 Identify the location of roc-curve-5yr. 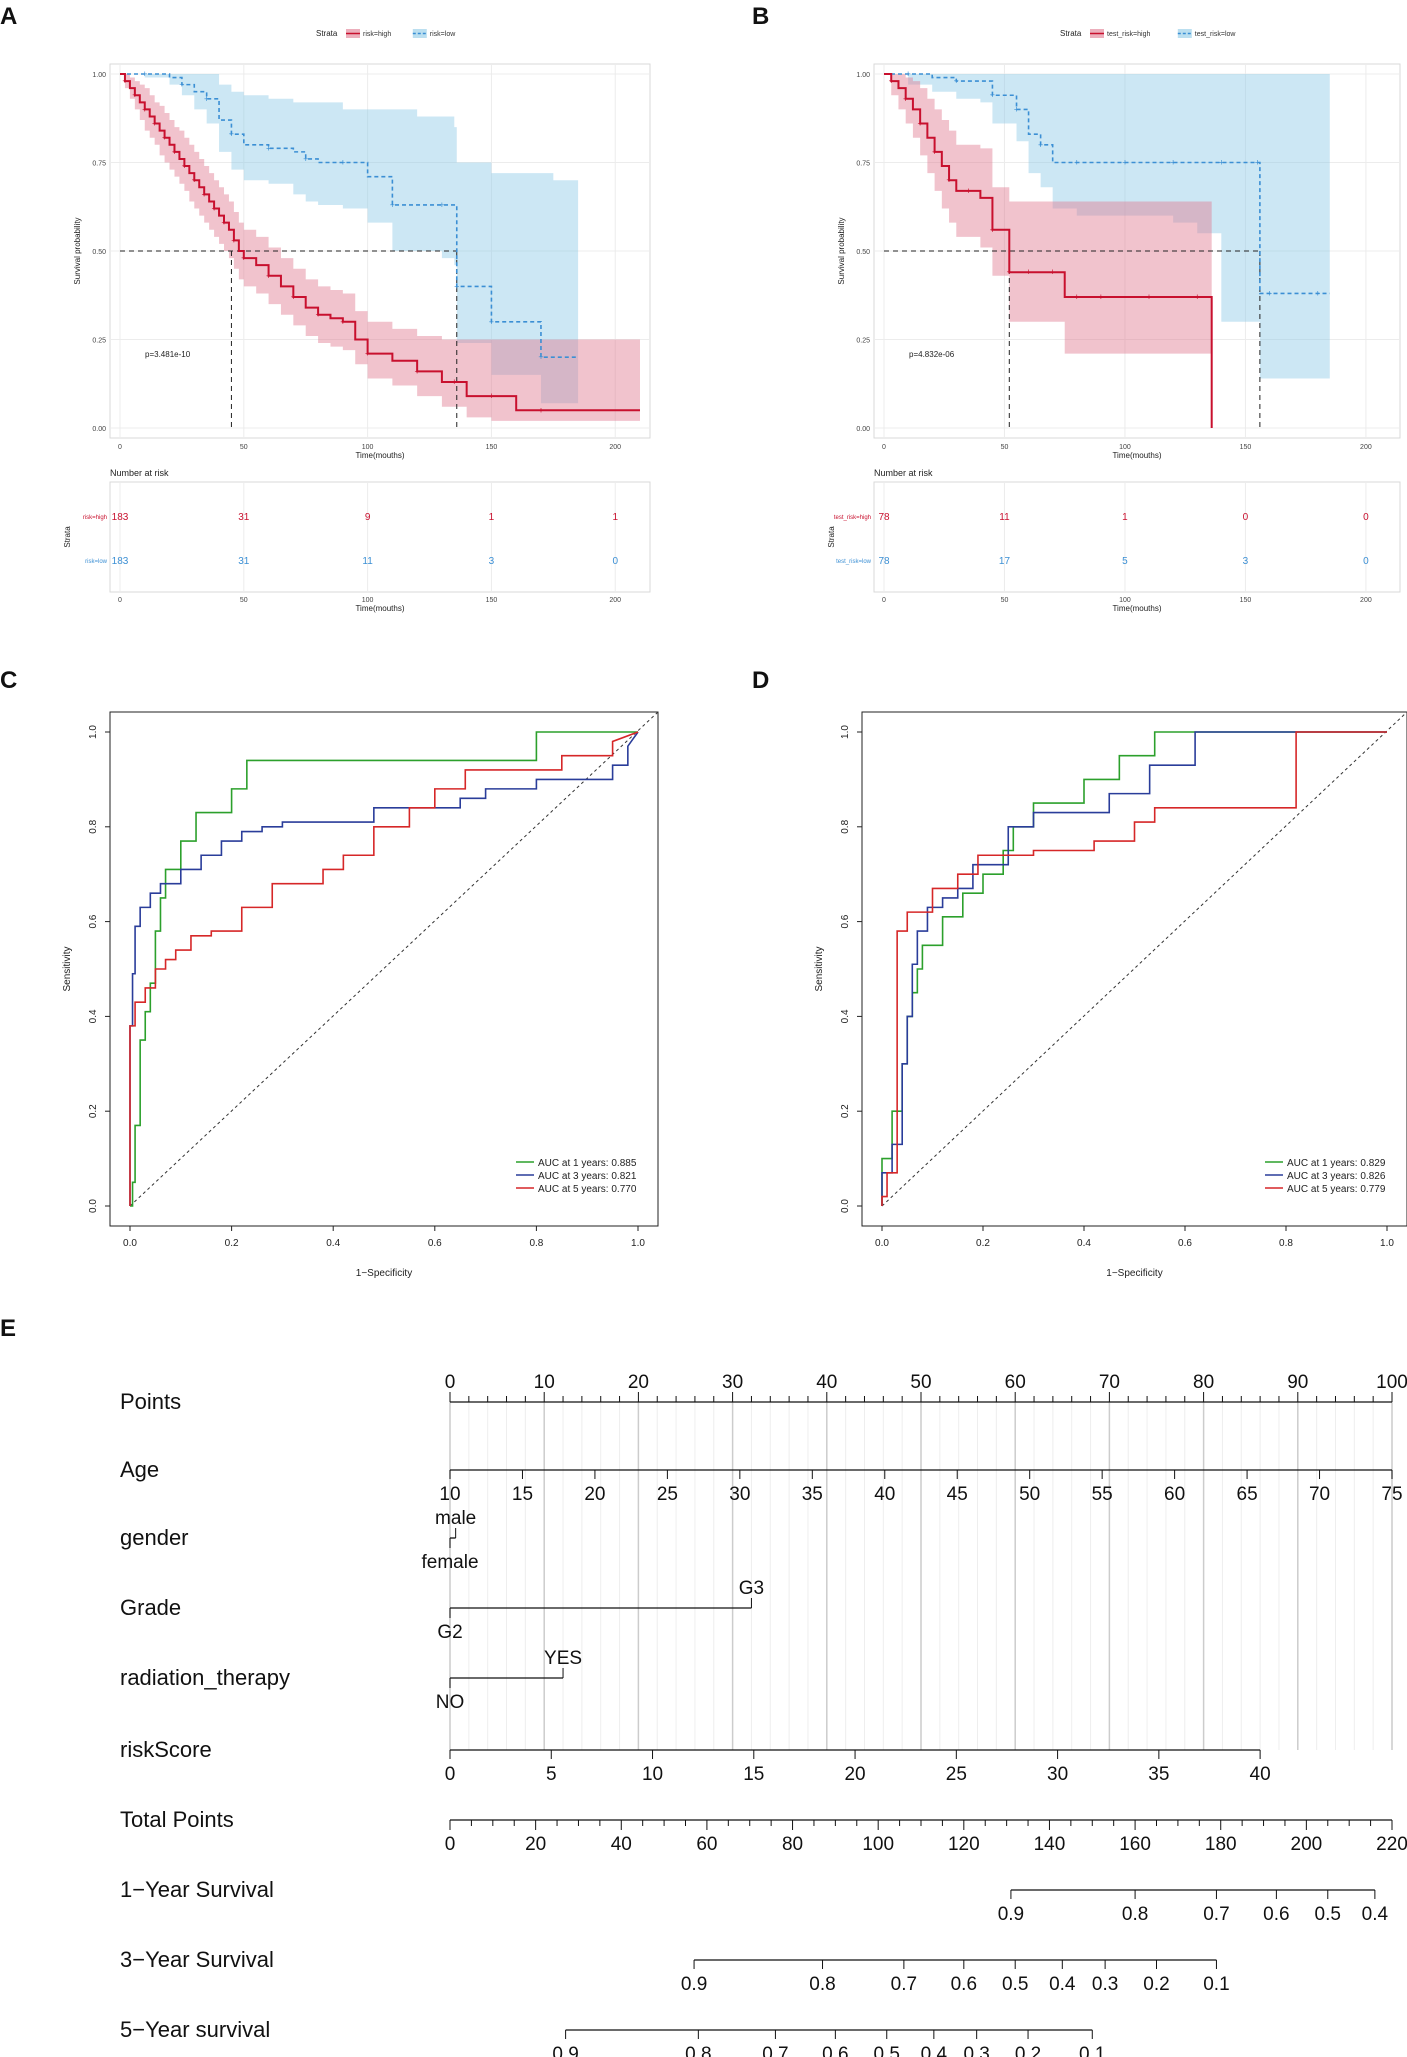
(384, 968).